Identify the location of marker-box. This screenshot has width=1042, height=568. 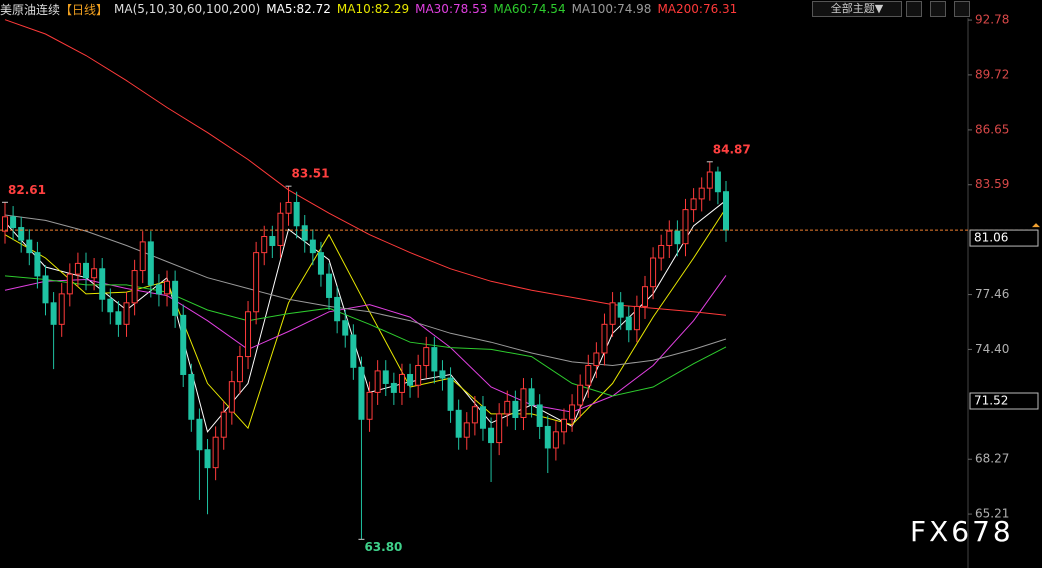
(1004, 401).